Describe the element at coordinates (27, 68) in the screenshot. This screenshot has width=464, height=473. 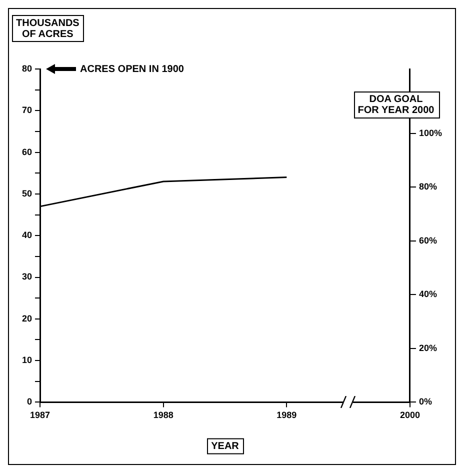
I see `y-tick-label: 80` at that location.